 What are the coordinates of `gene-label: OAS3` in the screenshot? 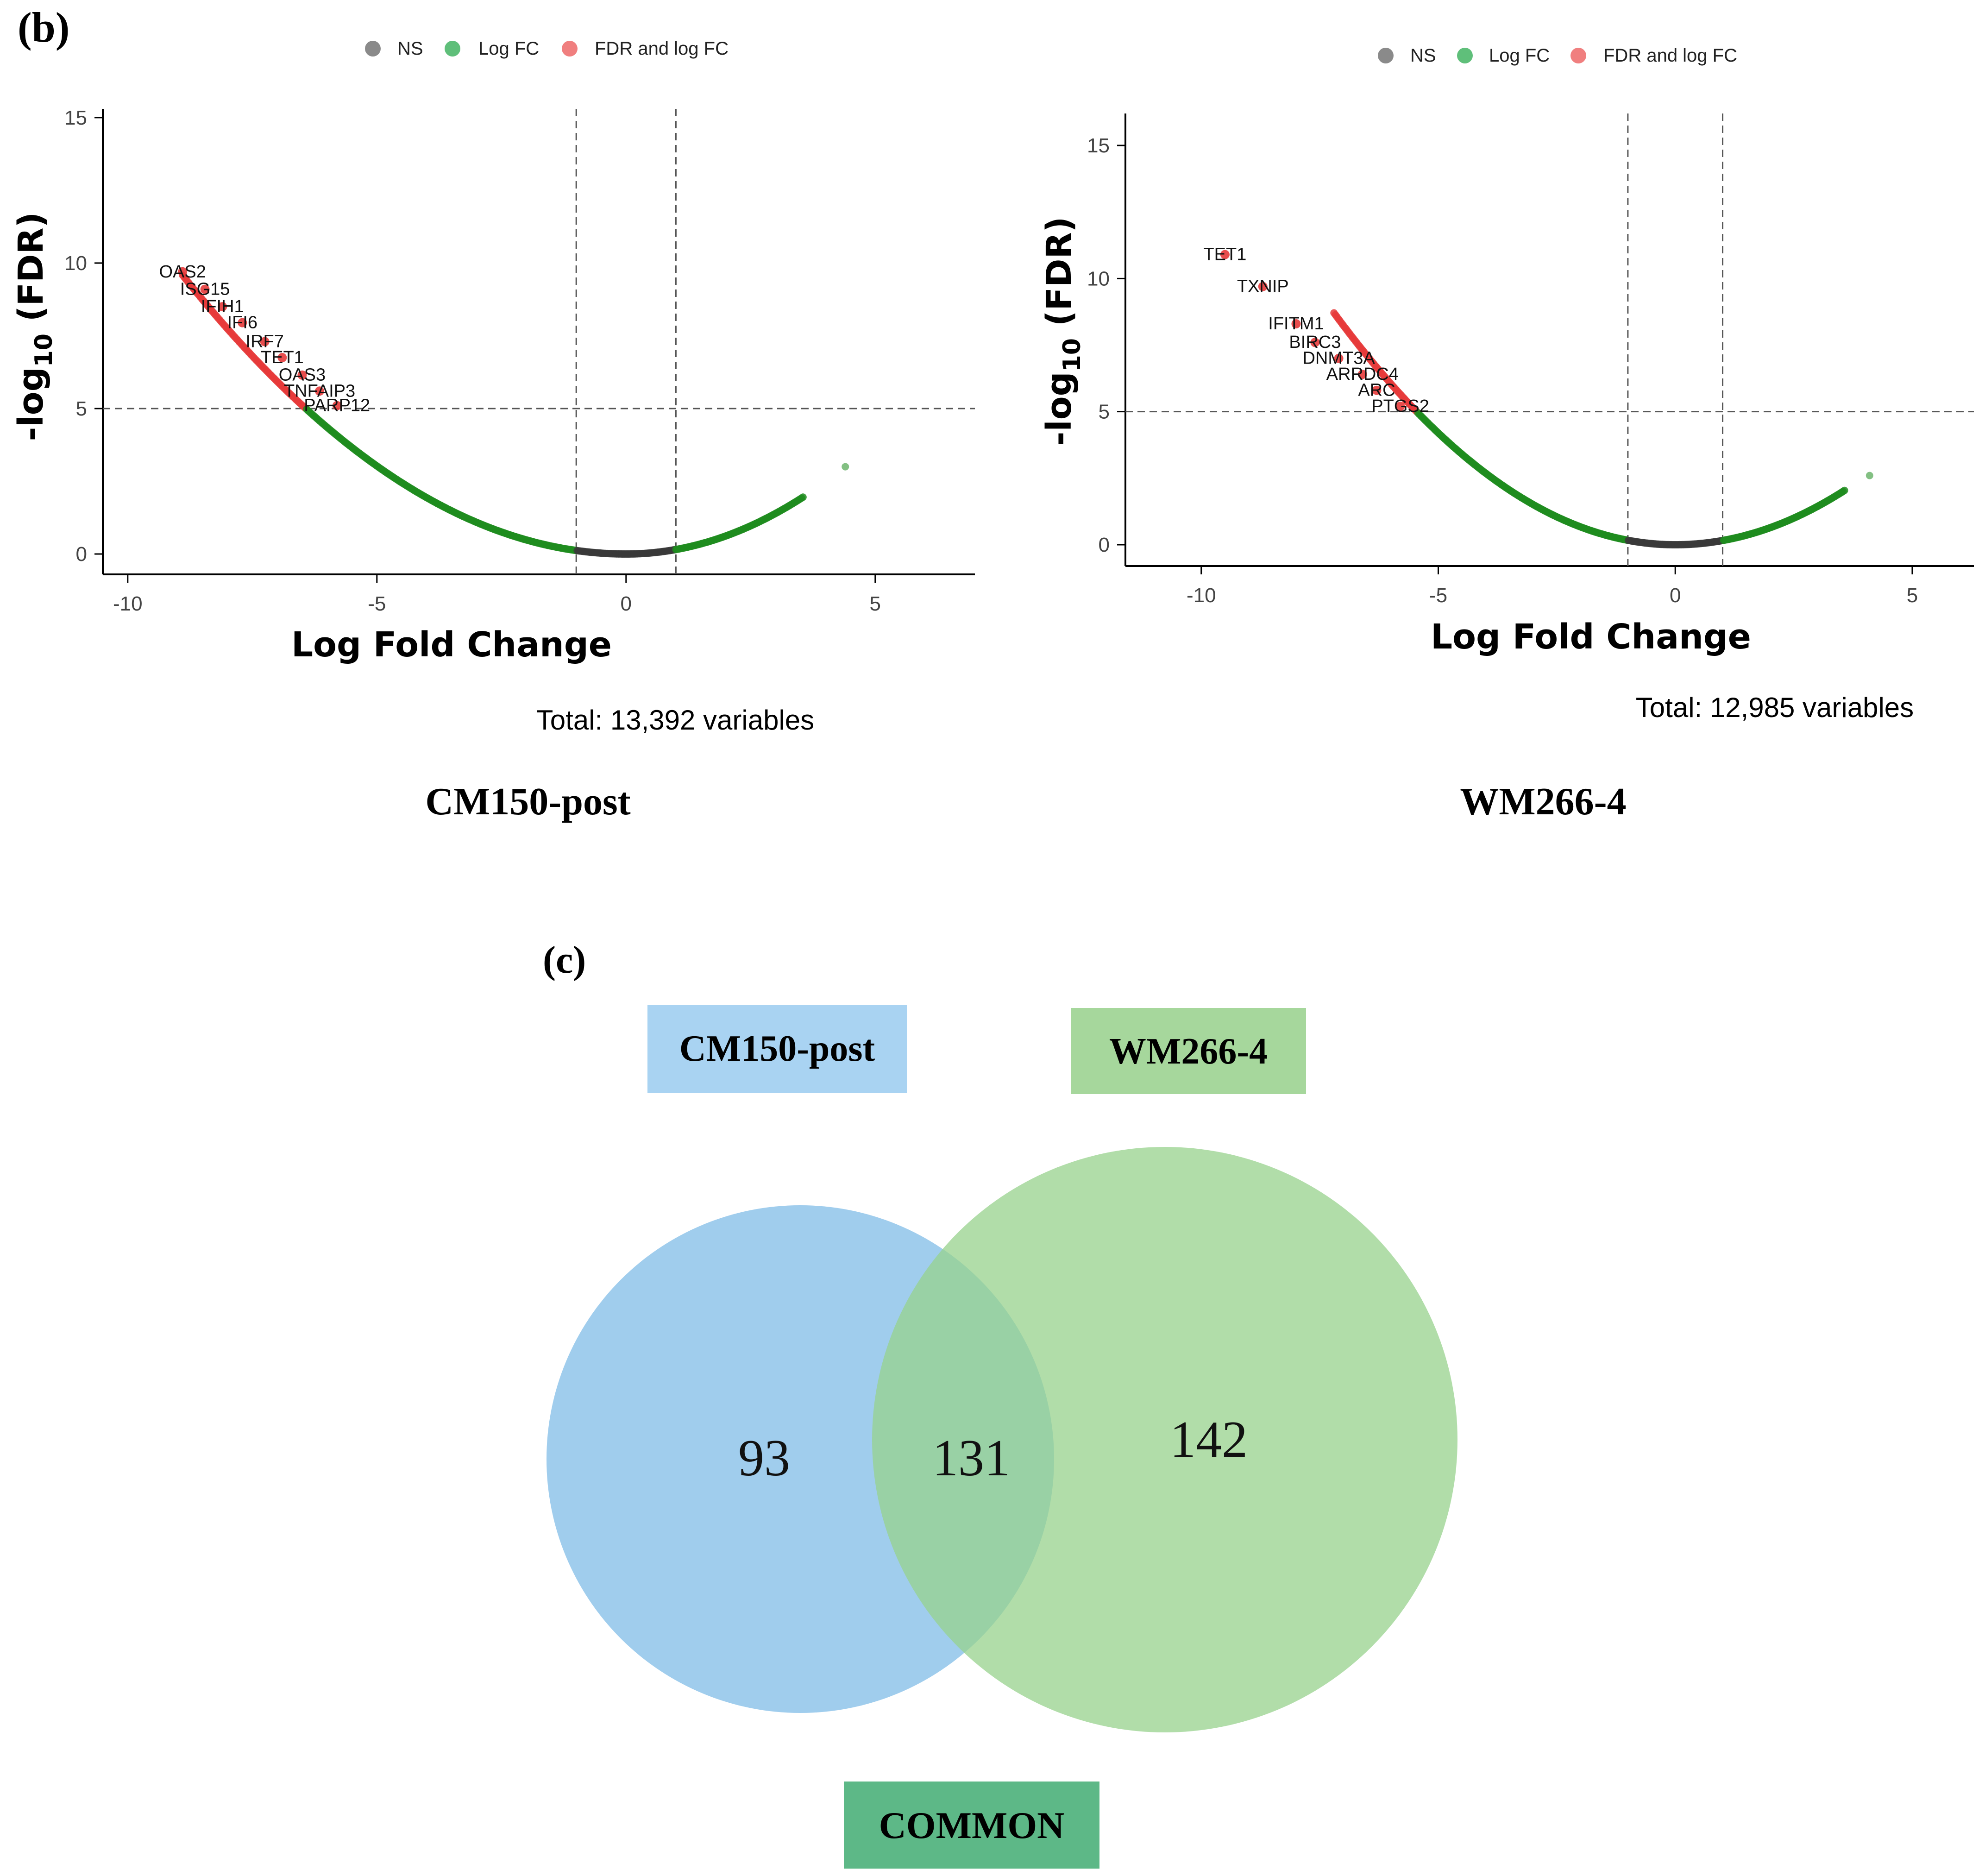 It's located at (302, 375).